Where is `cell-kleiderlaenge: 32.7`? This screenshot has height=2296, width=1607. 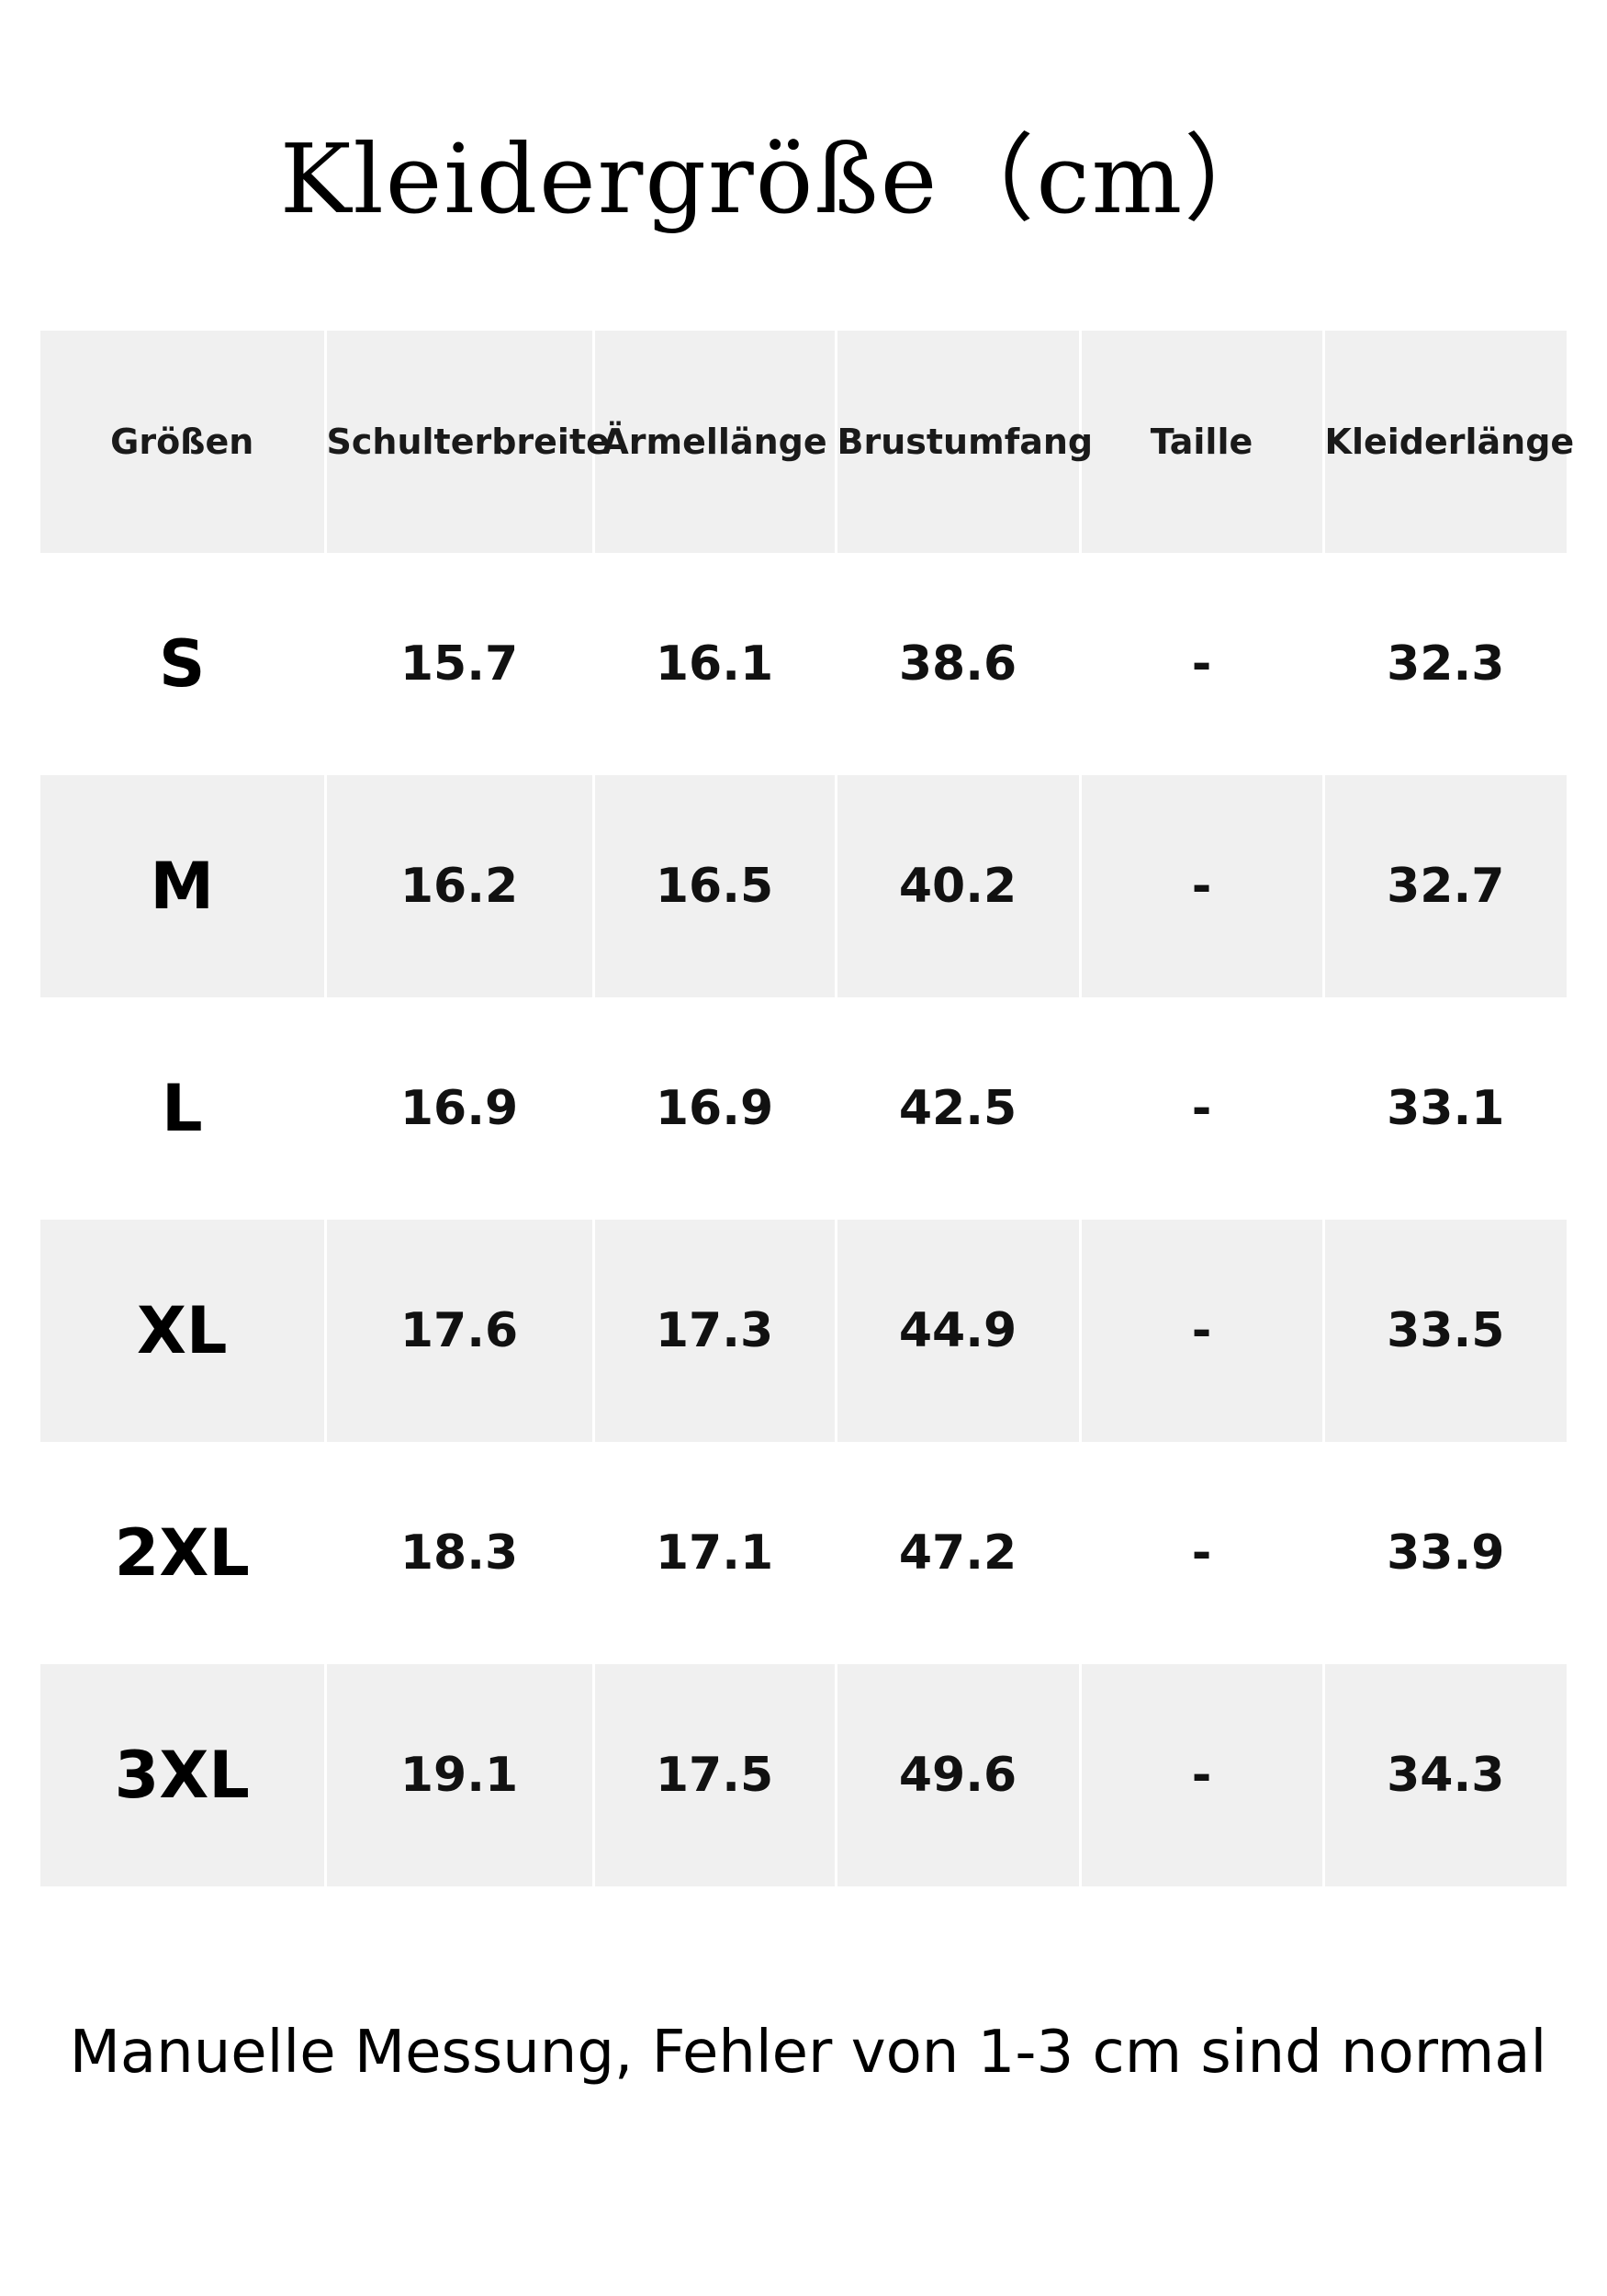 cell-kleiderlaenge: 32.7 is located at coordinates (1445, 886).